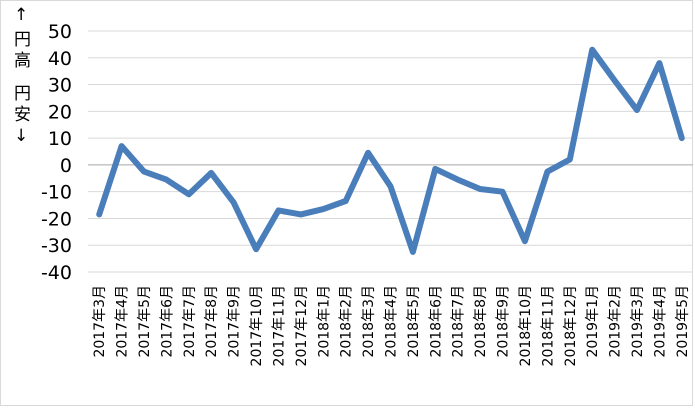 This screenshot has width=695, height=408. Describe the element at coordinates (392, 321) in the screenshot. I see `x-tick-label: 2018年4月` at that location.